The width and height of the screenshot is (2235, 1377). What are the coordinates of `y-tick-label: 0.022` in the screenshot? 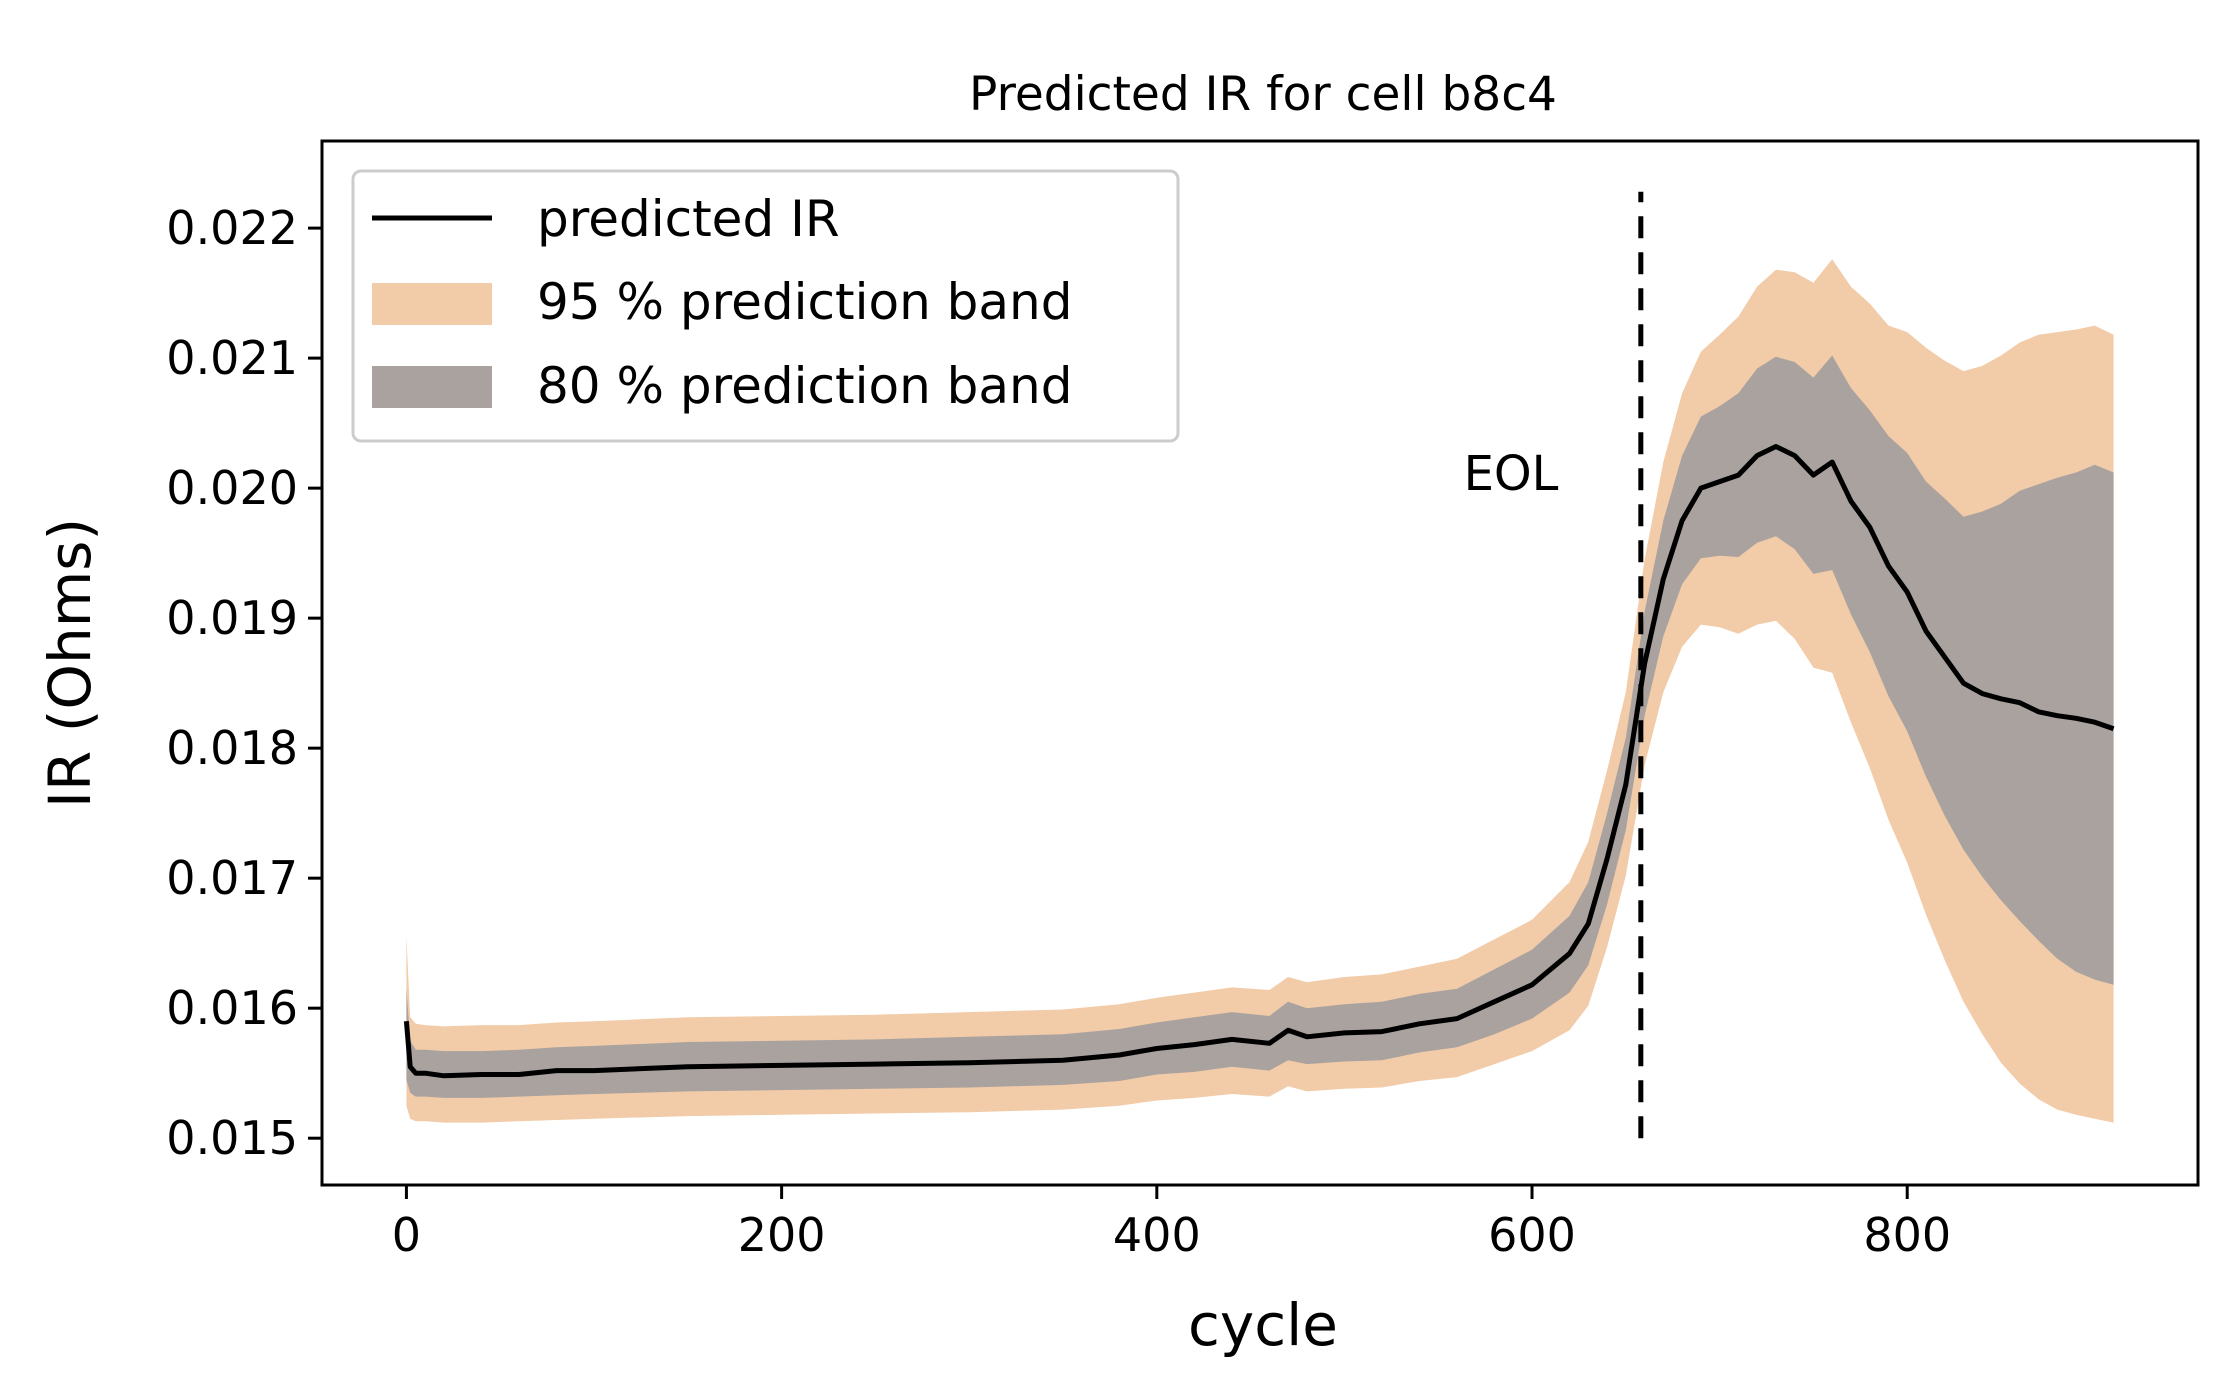 It's located at (232, 228).